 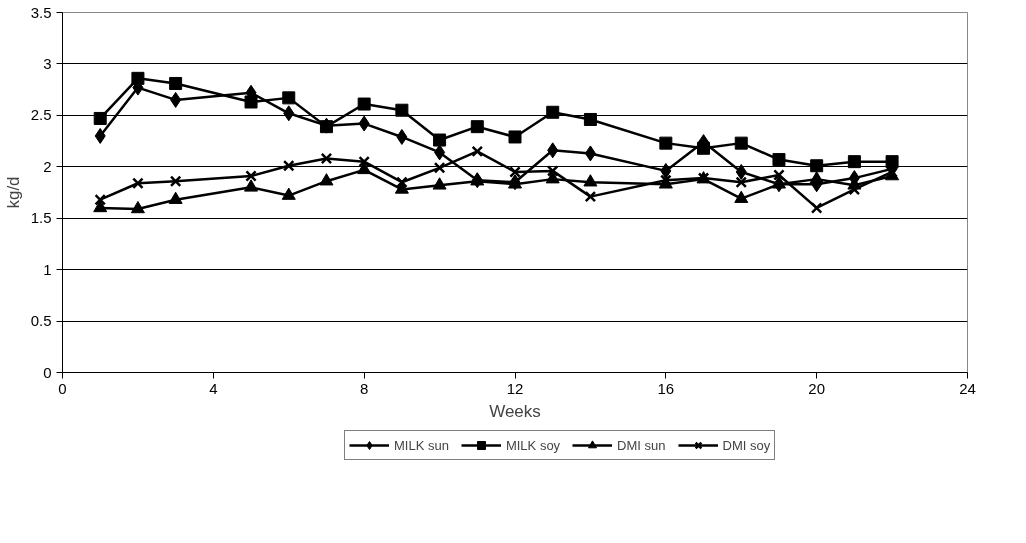 What do you see at coordinates (41, 115) in the screenshot?
I see `y-tick-label: 2.5` at bounding box center [41, 115].